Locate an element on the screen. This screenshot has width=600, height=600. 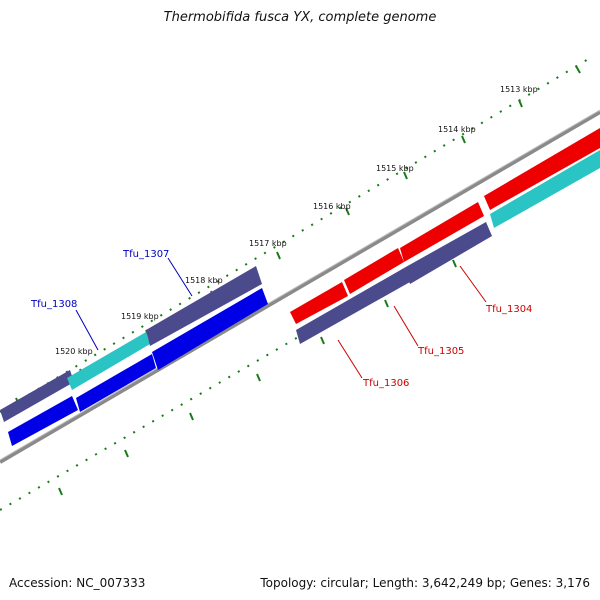
gene-label-tfu-1305: Tfu_1305 is located at coordinates (440, 351).